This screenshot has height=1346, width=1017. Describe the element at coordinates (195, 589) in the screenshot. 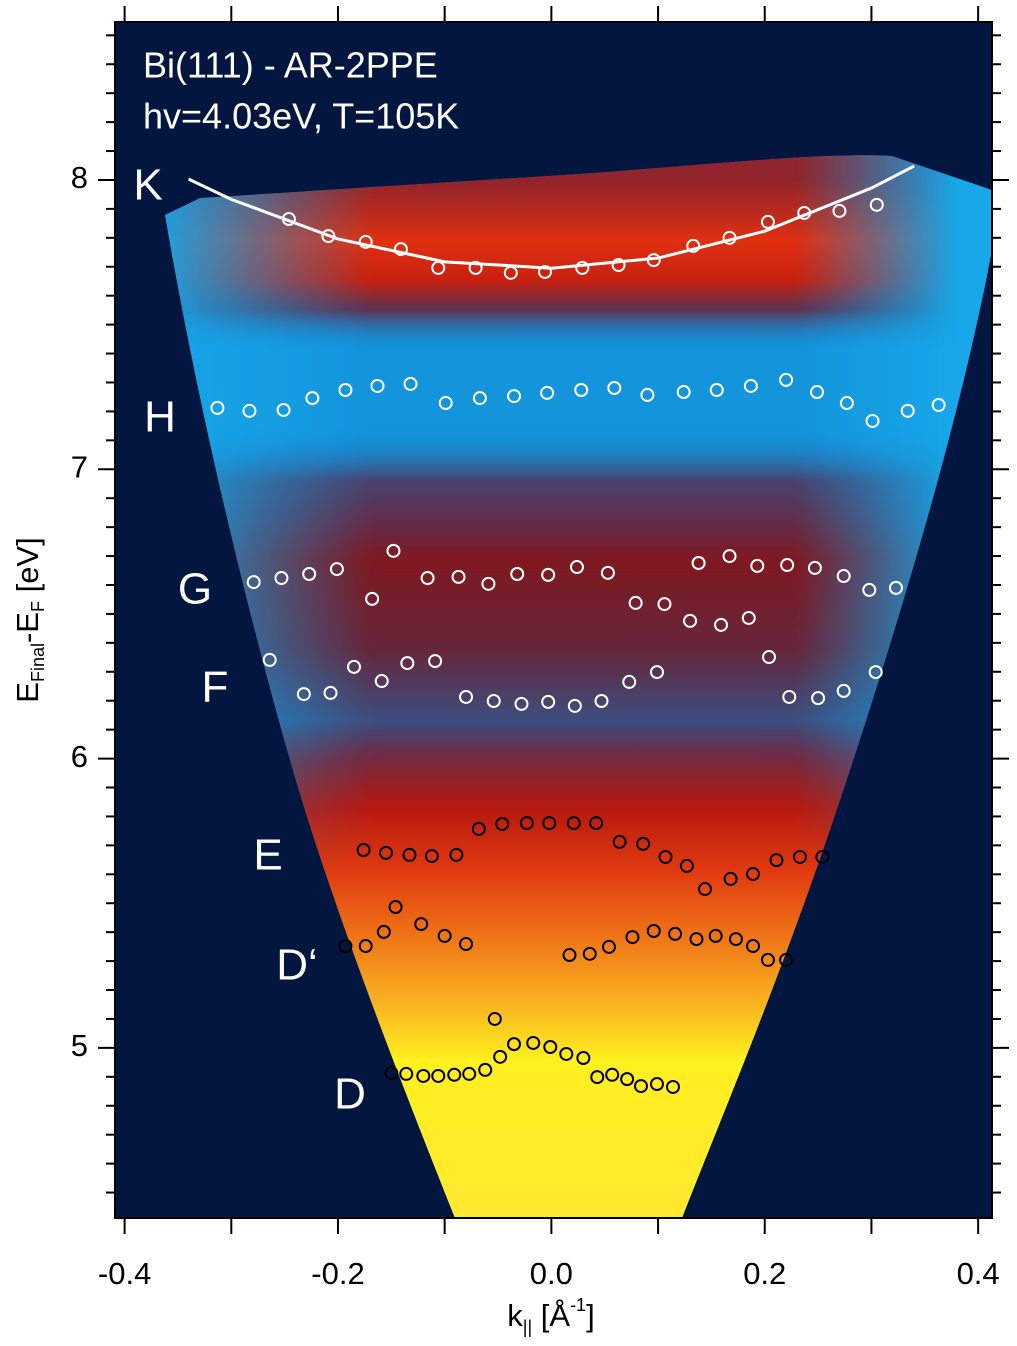

I see `band-label: G` at that location.